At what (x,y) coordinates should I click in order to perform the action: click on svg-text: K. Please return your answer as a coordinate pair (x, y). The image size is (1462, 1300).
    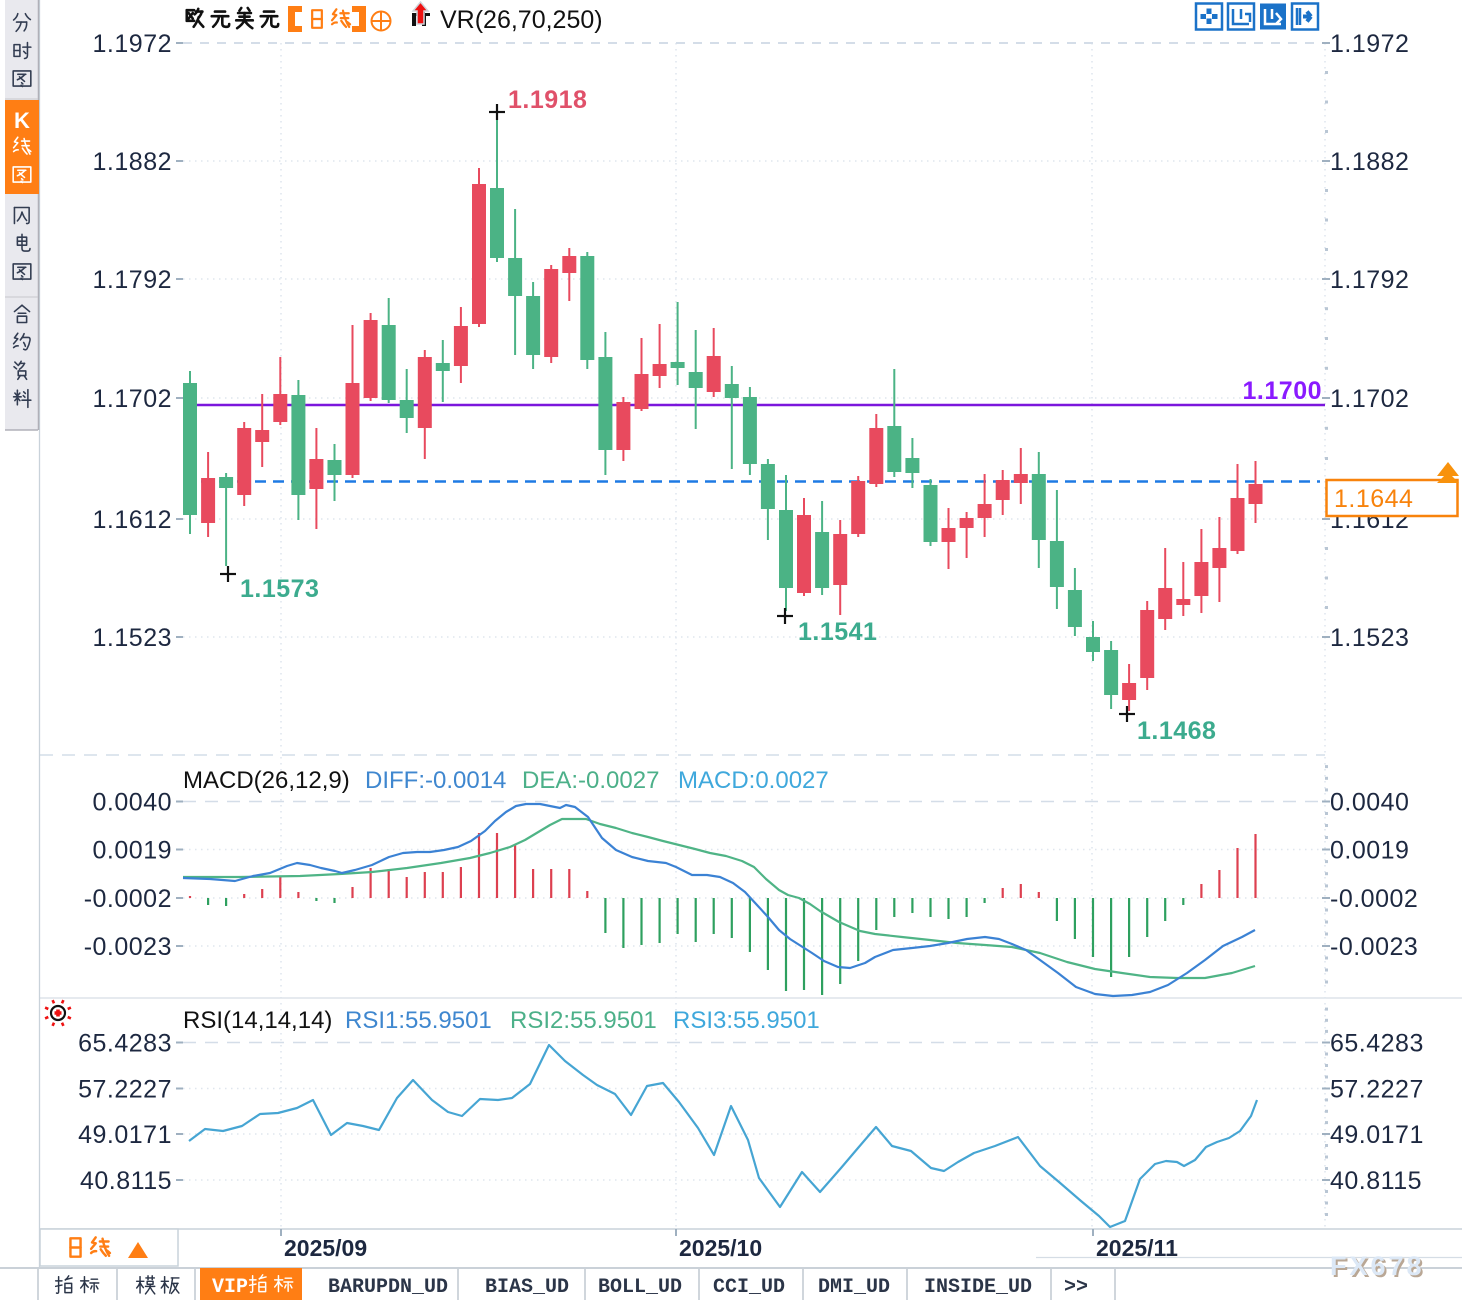
    Looking at the image, I should click on (22, 120).